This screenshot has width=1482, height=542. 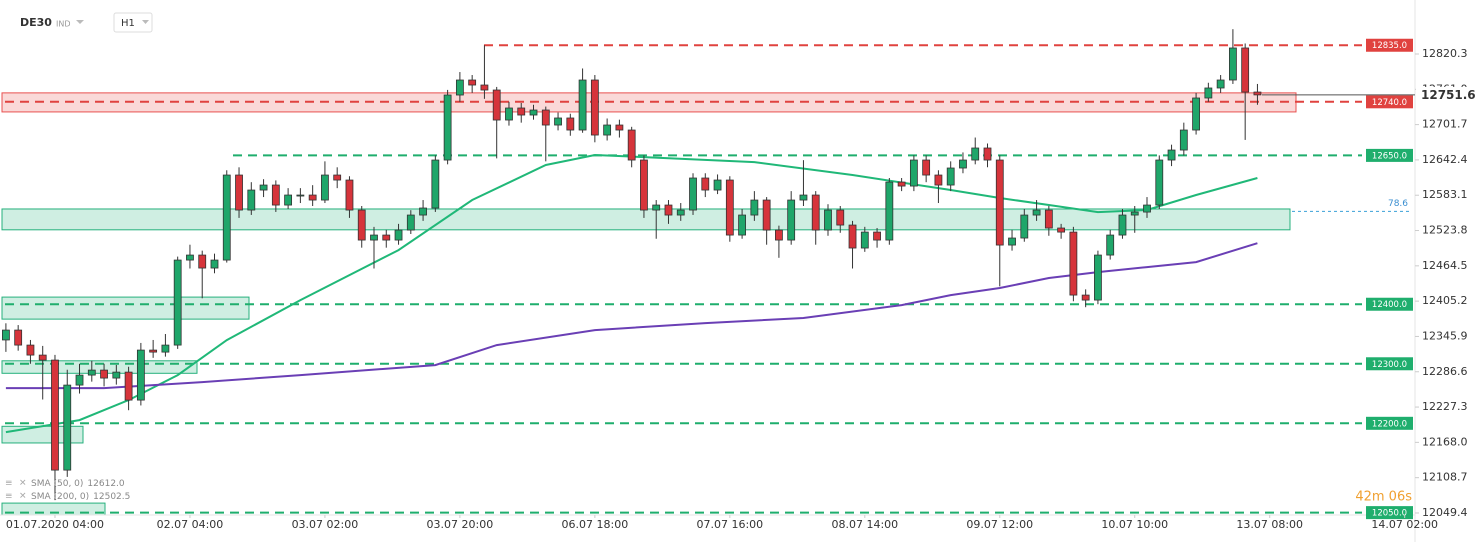 What do you see at coordinates (63, 24) in the screenshot?
I see `market: IND` at bounding box center [63, 24].